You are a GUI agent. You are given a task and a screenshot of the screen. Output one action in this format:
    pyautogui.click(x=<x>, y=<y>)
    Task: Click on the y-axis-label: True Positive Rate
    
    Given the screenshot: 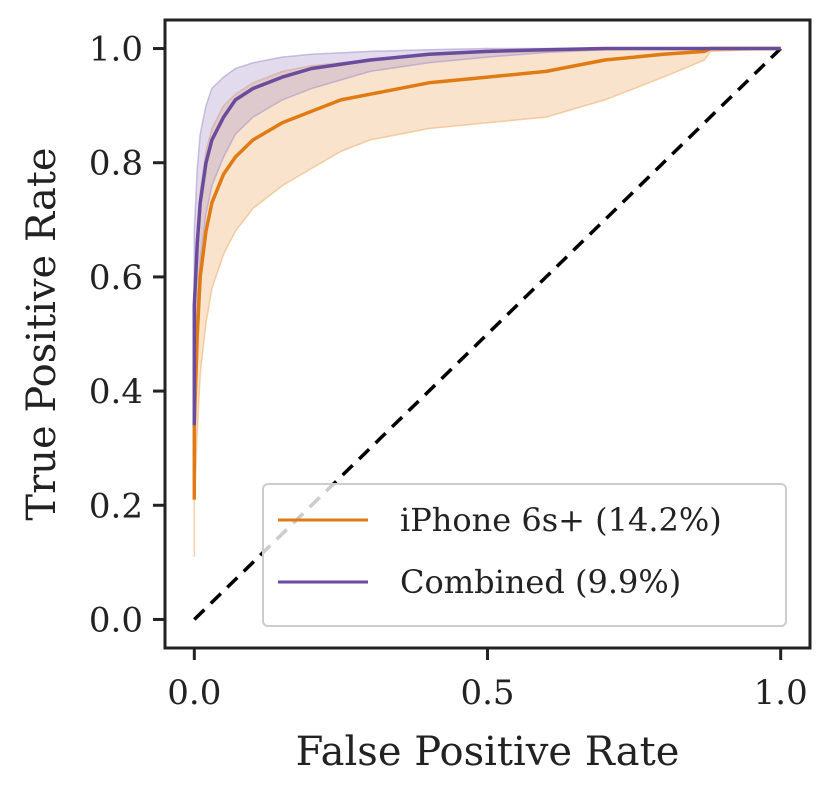 What is the action you would take?
    pyautogui.click(x=42, y=333)
    